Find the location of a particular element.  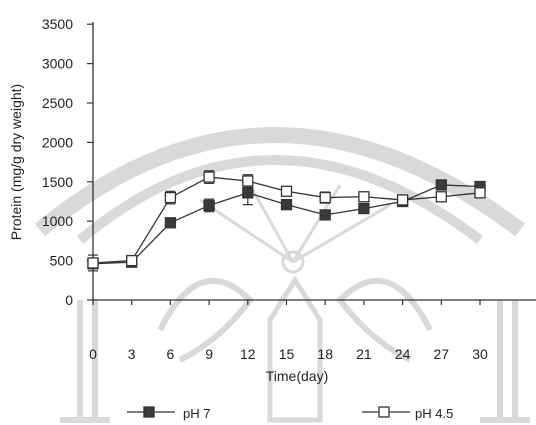

legend-entry: pH 7 is located at coordinates (168, 413).